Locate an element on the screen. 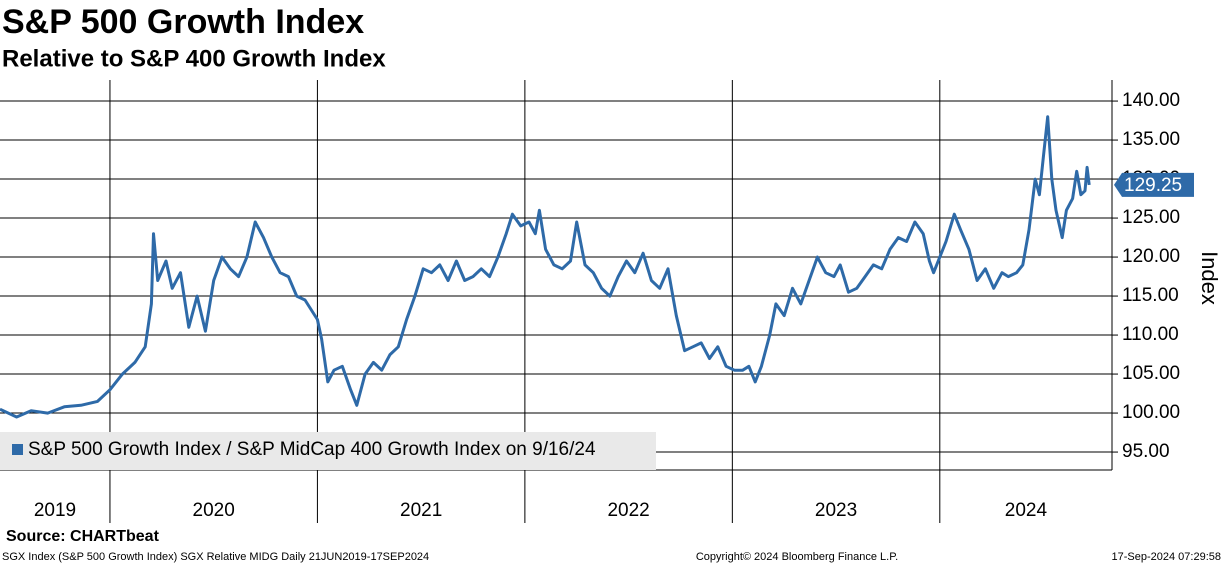 The height and width of the screenshot is (566, 1224). y-tick-label: 105.00 is located at coordinates (1151, 373).